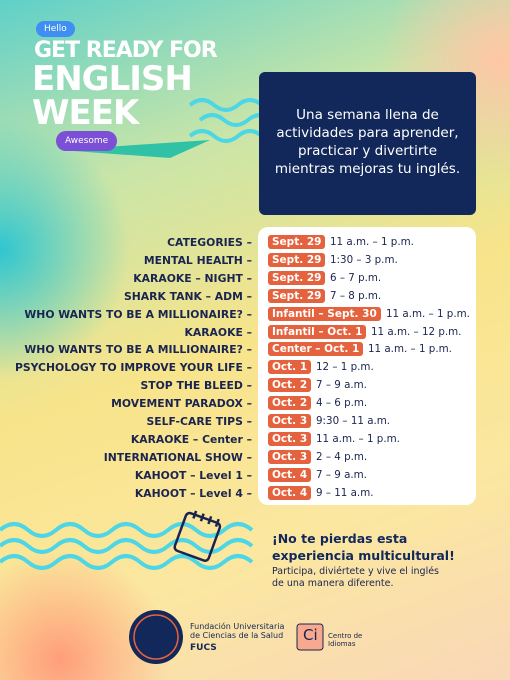  What do you see at coordinates (187, 296) in the screenshot?
I see `activity: SHARK TANK – ADM –` at bounding box center [187, 296].